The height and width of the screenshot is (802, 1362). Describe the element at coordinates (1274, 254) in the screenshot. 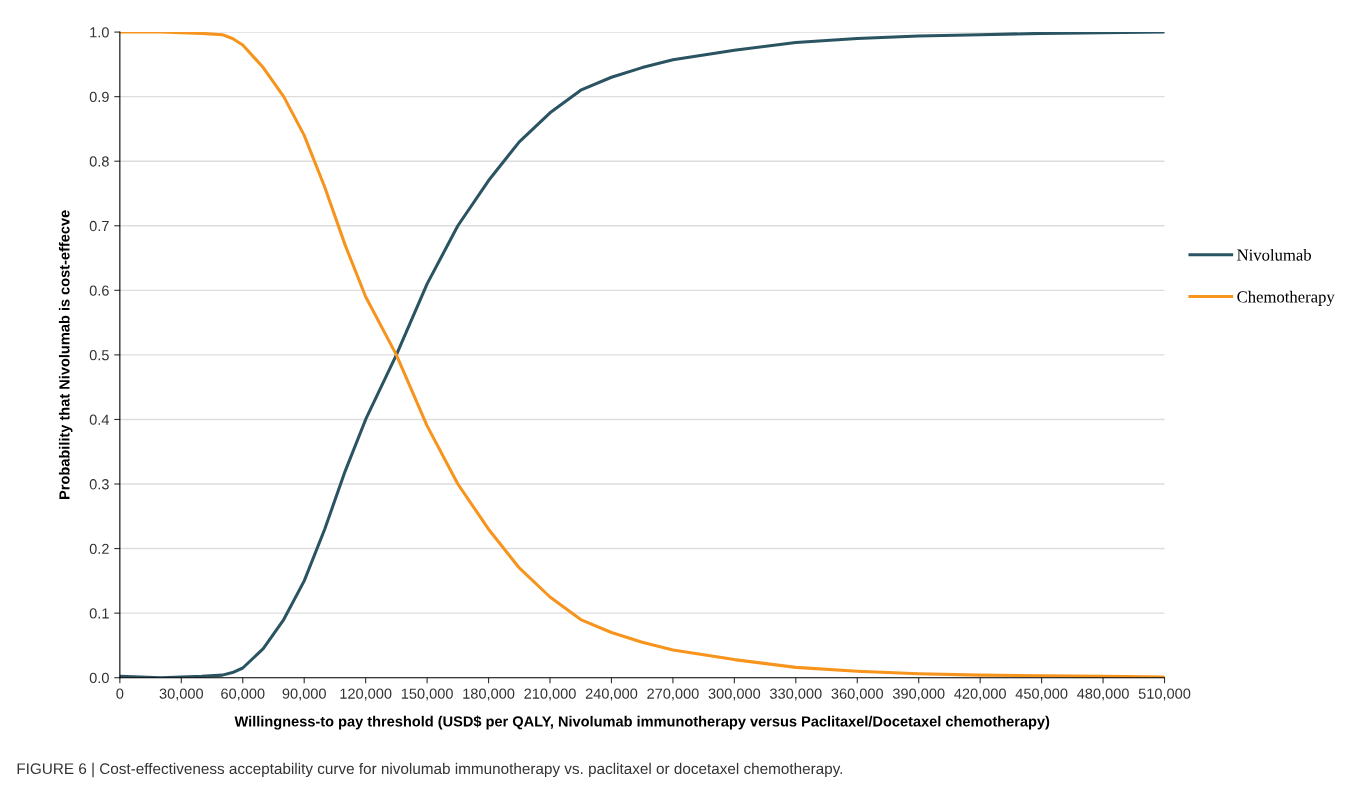

I see `legend-label: Nivolumab` at that location.